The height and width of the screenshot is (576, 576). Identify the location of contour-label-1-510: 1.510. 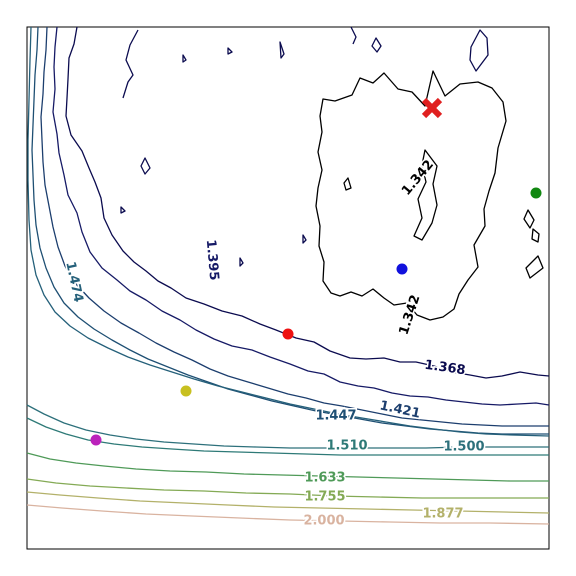
(346, 446).